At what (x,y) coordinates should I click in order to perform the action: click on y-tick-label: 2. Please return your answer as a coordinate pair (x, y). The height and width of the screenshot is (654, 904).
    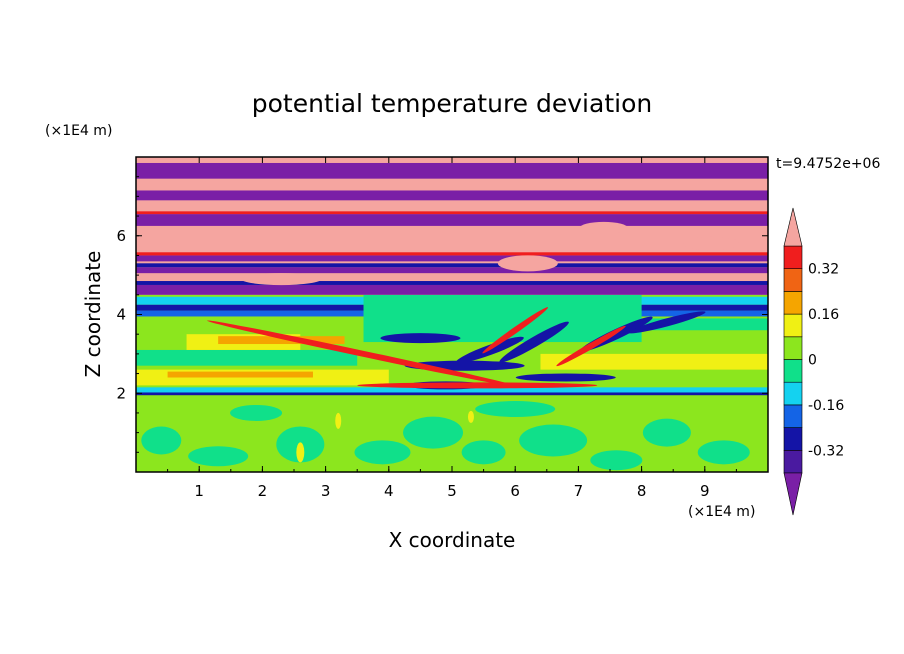
    Looking at the image, I should click on (121, 393).